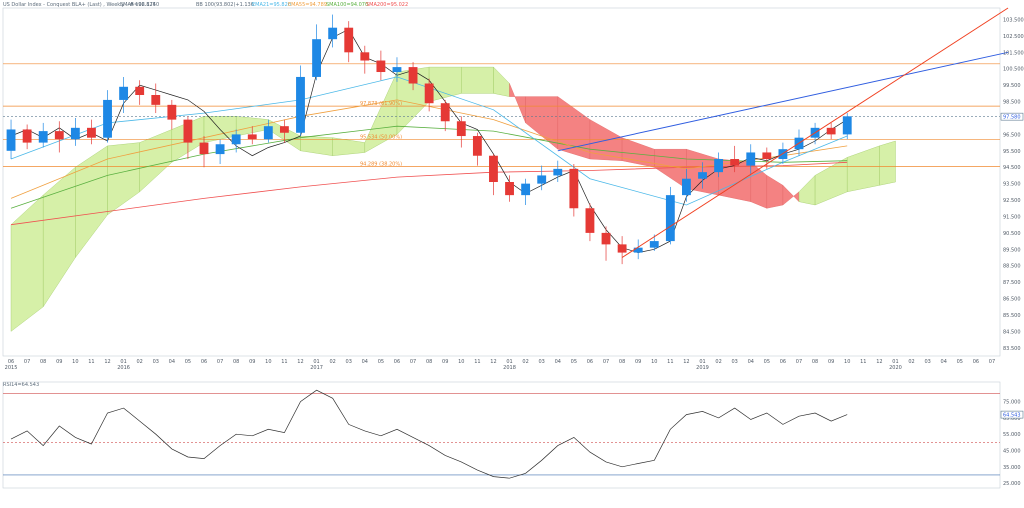 This screenshot has width=1024, height=508. Describe the element at coordinates (300, 362) in the screenshot. I see `month-tick-label: 12` at that location.